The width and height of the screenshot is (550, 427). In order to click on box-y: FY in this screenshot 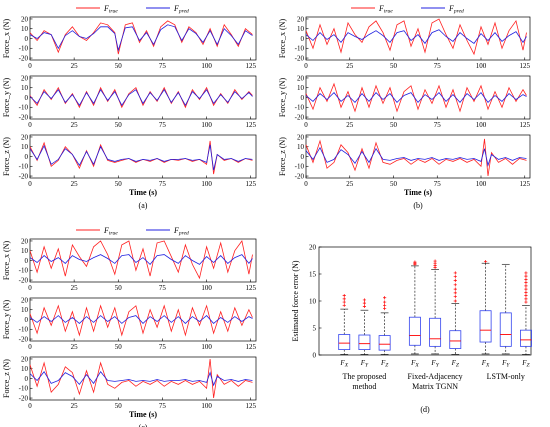, I will do `click(364, 333)`.